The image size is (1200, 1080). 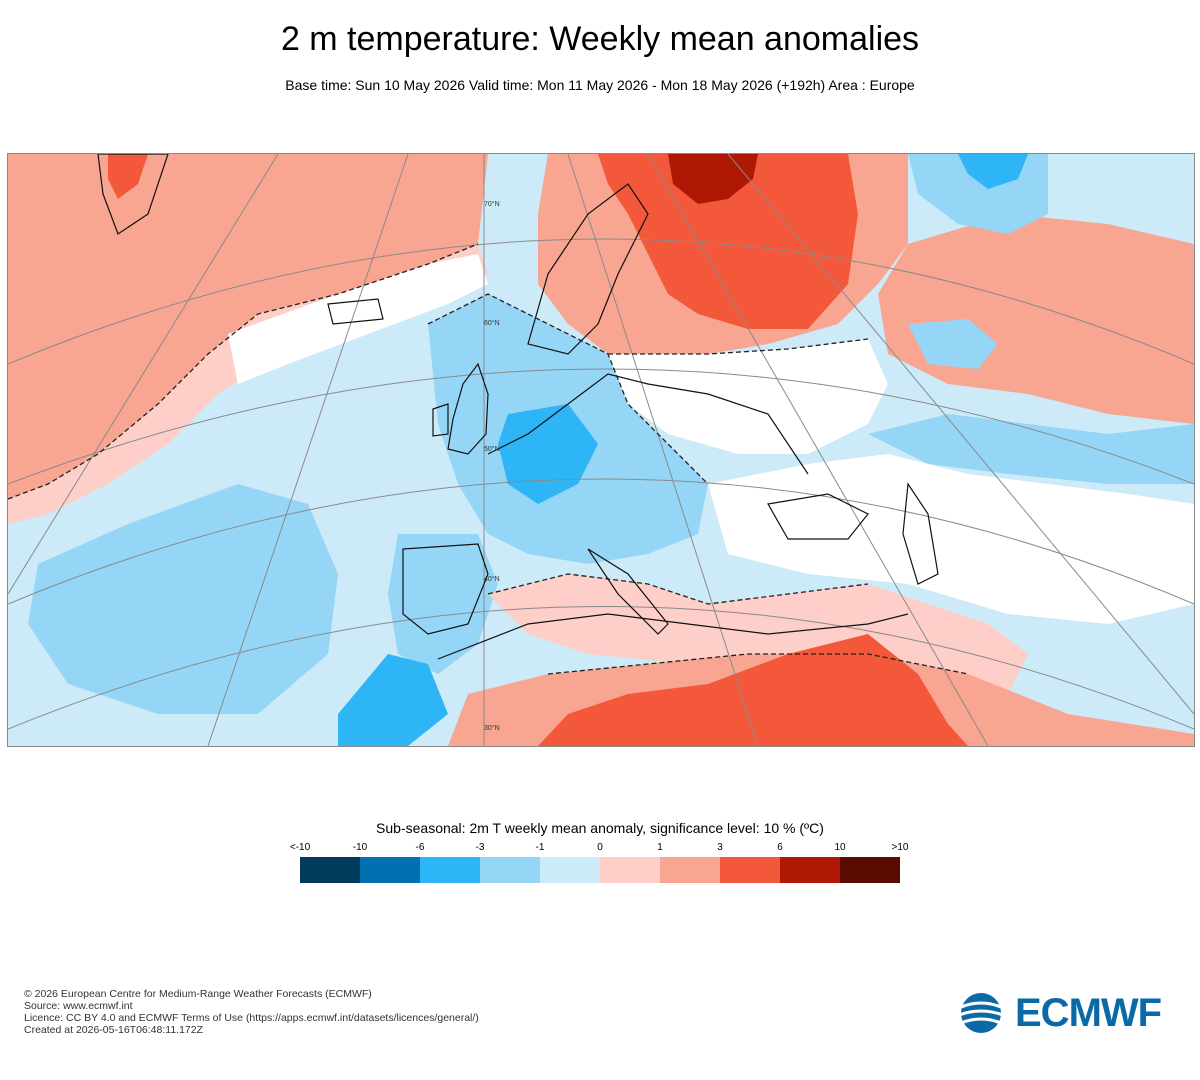 What do you see at coordinates (420, 847) in the screenshot?
I see `legend-tick-label: -6` at bounding box center [420, 847].